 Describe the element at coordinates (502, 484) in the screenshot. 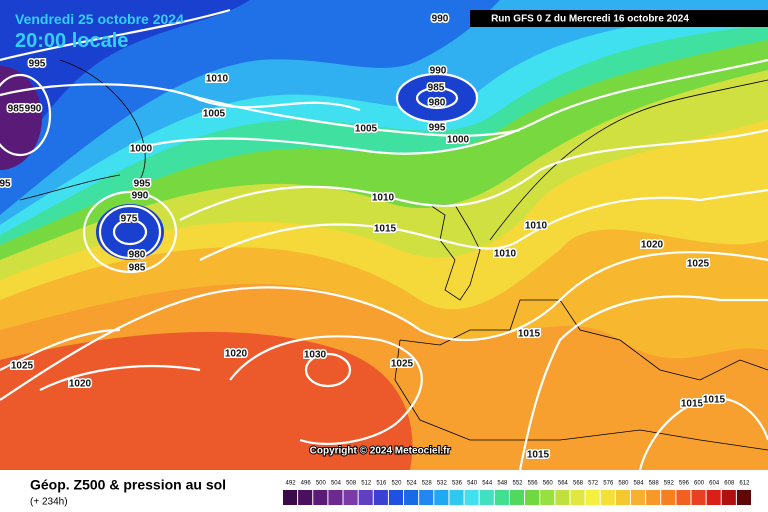

I see `legend-label: 548` at that location.